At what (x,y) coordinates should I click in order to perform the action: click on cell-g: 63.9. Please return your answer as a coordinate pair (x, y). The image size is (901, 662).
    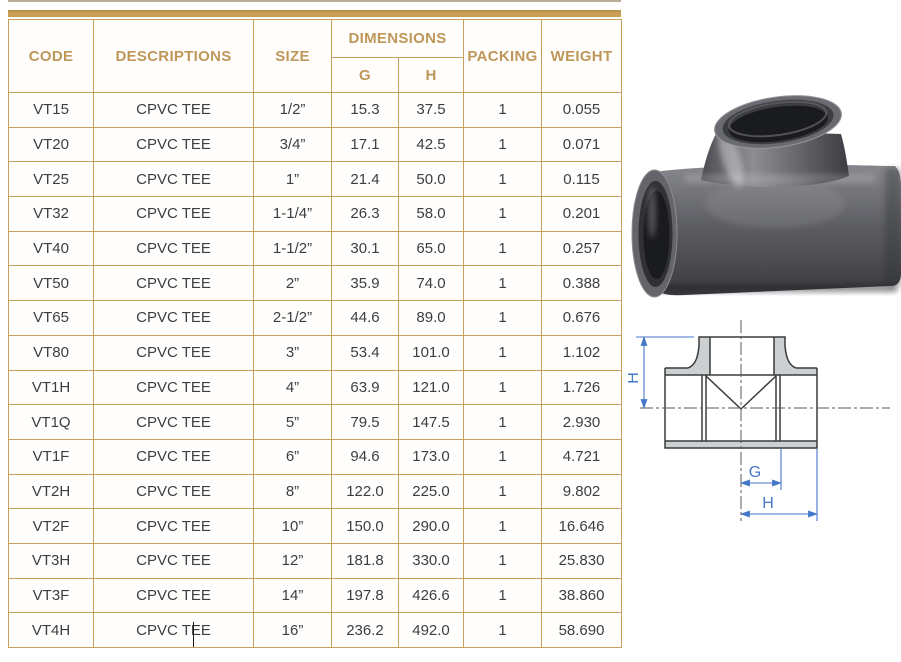
    Looking at the image, I should click on (365, 387).